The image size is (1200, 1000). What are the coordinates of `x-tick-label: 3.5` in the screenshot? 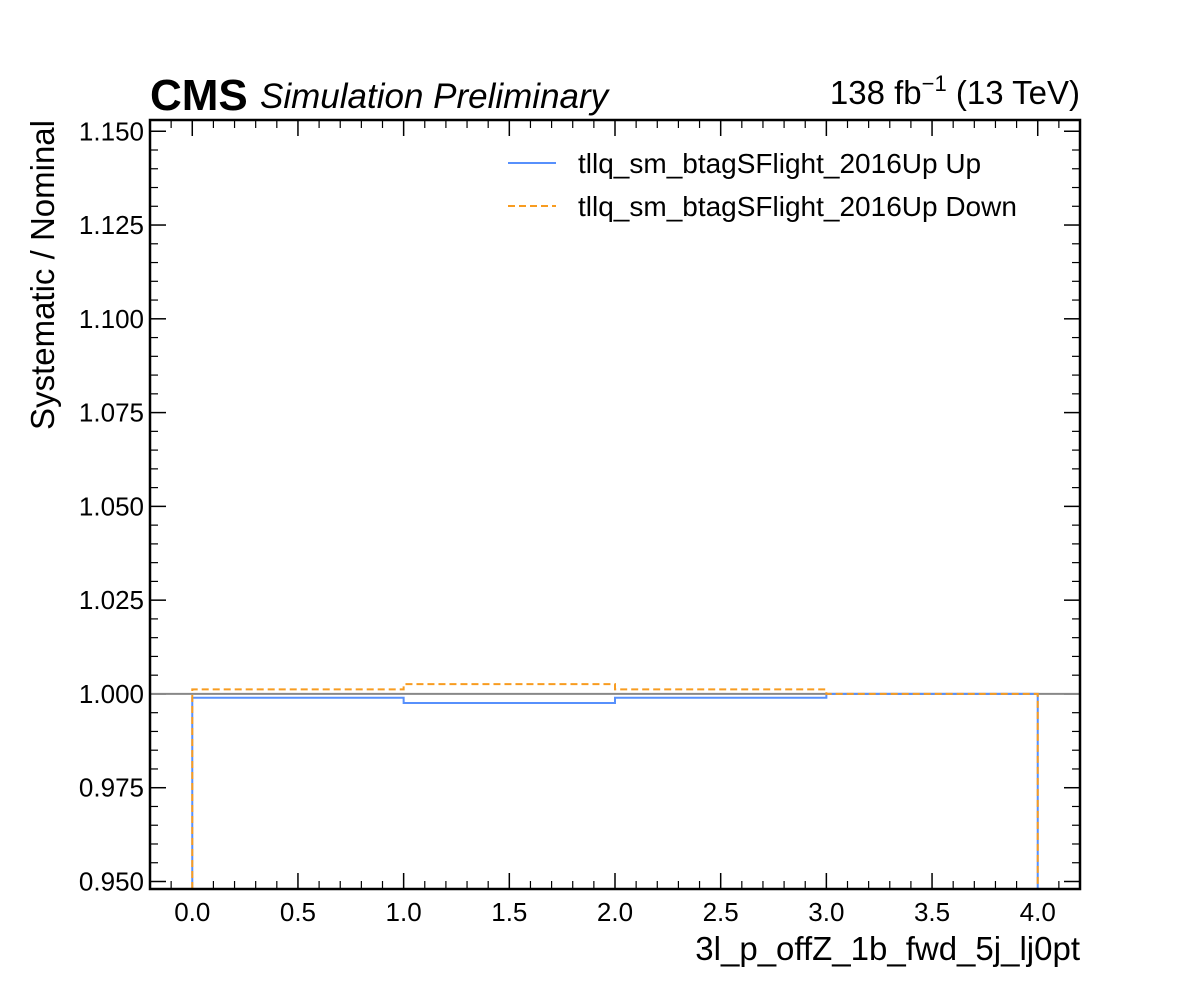 It's located at (932, 912).